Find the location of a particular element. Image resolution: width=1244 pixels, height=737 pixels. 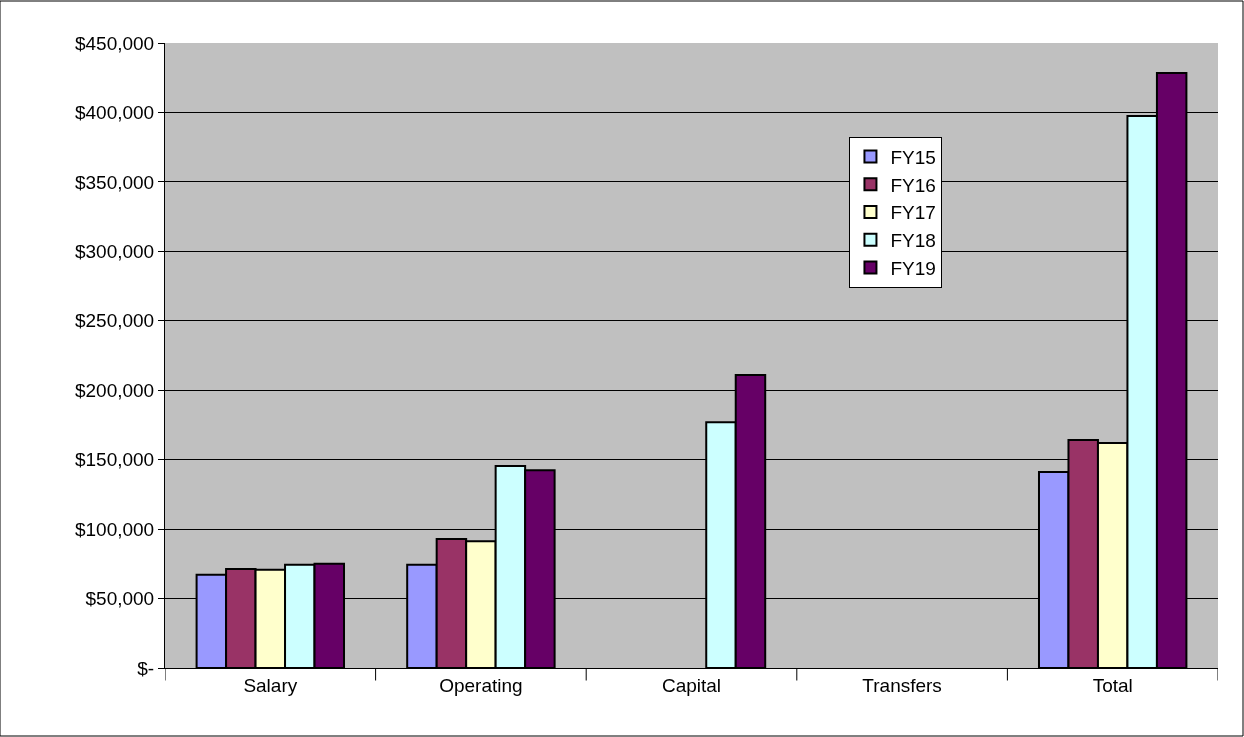

y-tick-label: $250,000 is located at coordinates (114, 321).